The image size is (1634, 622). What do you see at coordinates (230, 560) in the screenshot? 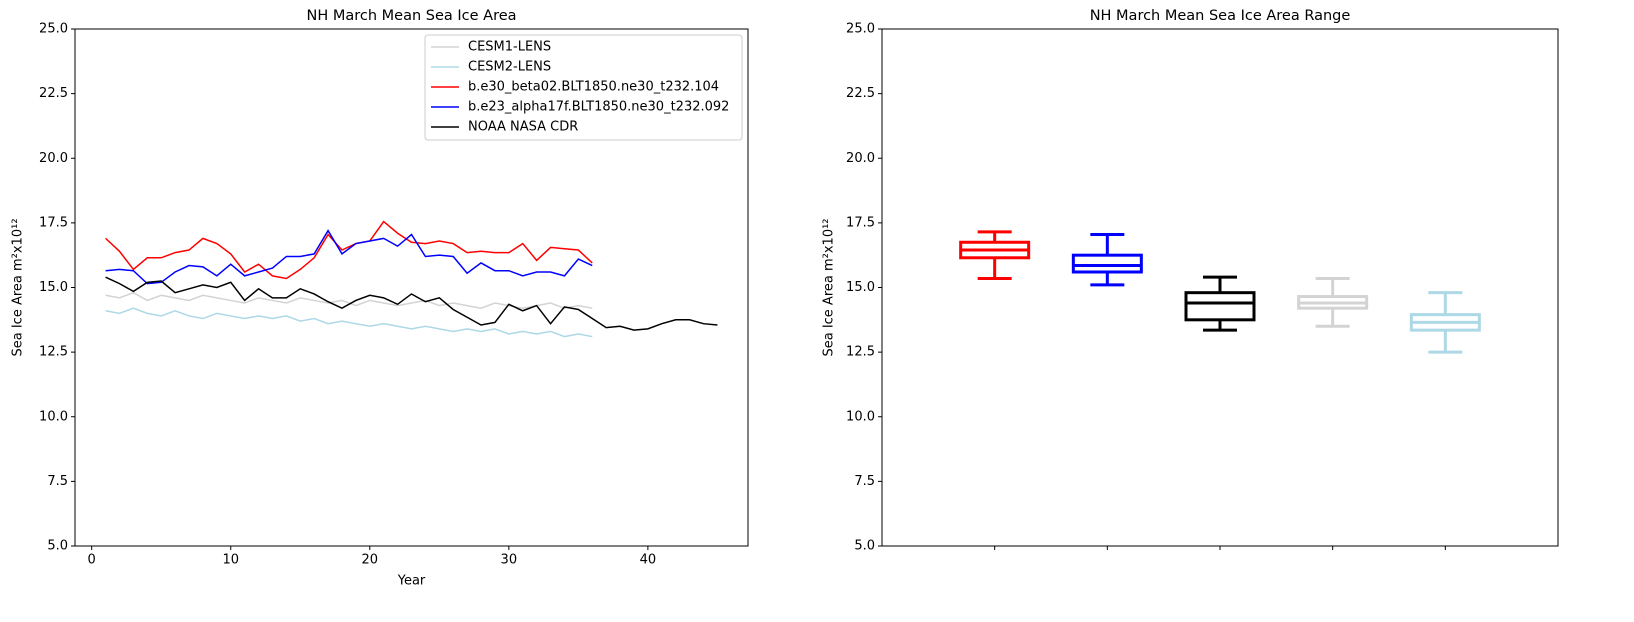
I see `x-tick-label: 10` at bounding box center [230, 560].